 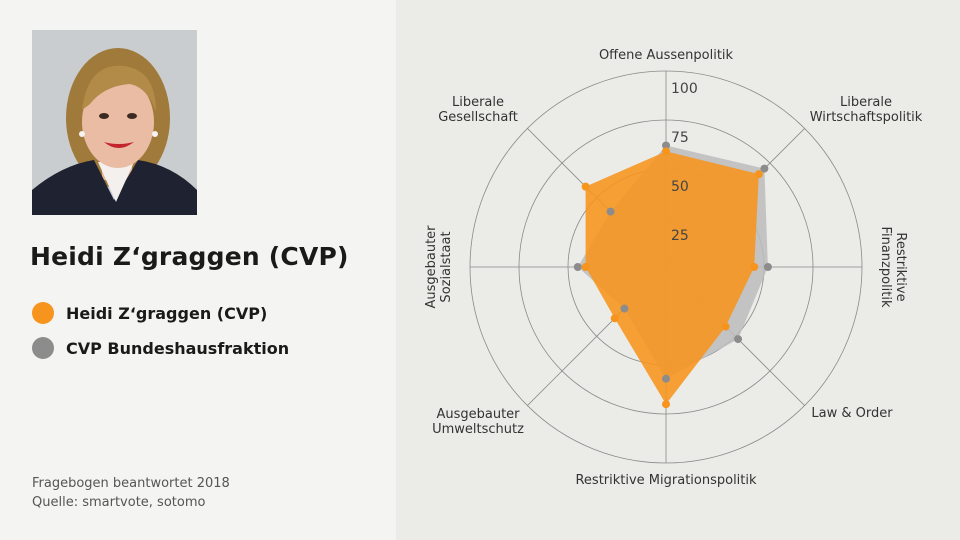 What do you see at coordinates (900, 266) in the screenshot?
I see `axis-label-2-0: Restriktive` at bounding box center [900, 266].